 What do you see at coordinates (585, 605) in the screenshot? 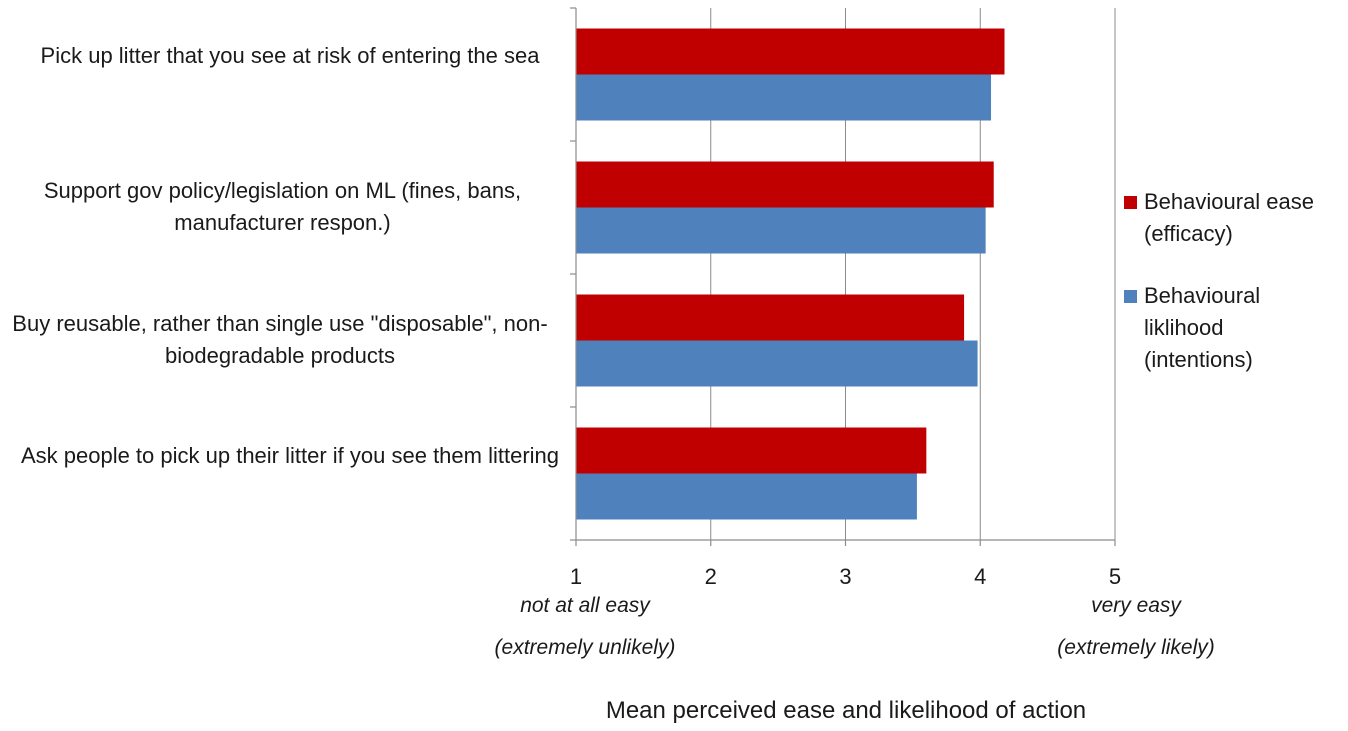
I see `scale-anchor-low-line1: not at all easy` at bounding box center [585, 605].